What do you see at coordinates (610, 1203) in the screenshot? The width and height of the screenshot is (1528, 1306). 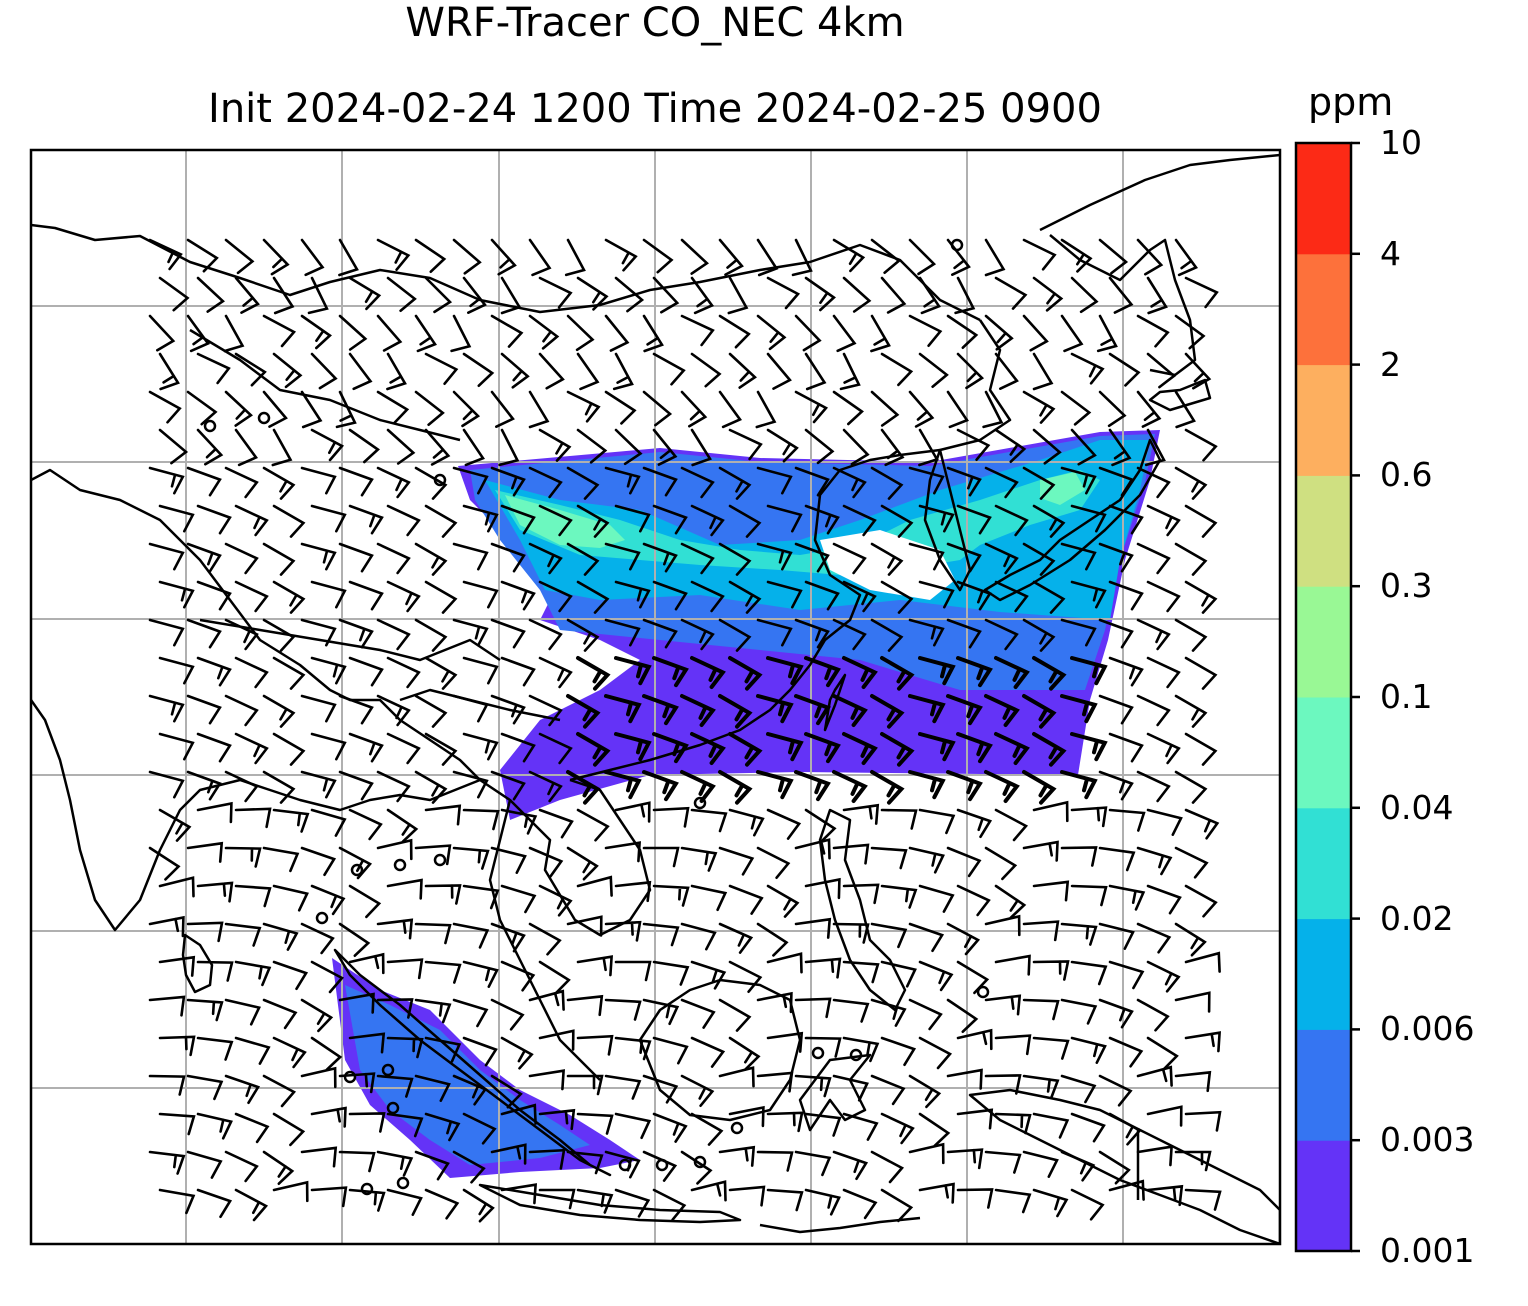 I see `coast-java` at bounding box center [610, 1203].